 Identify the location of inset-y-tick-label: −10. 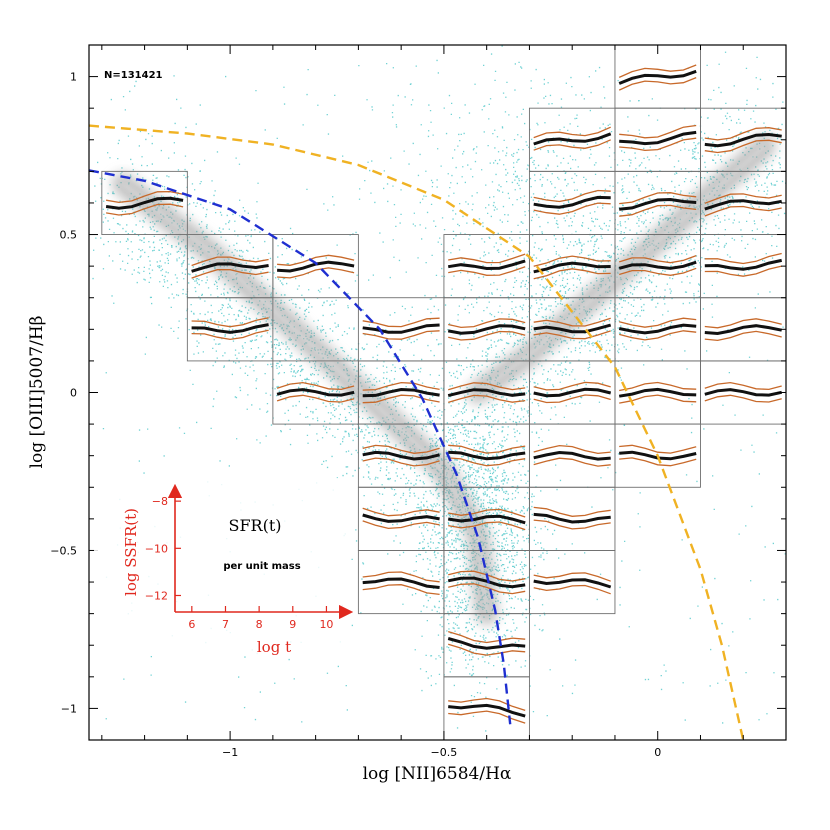
(156, 548).